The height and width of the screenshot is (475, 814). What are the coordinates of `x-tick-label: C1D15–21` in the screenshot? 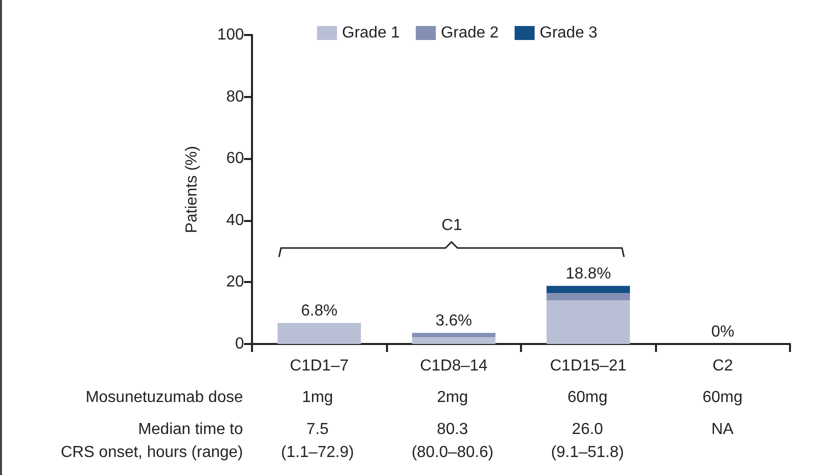 It's located at (588, 366).